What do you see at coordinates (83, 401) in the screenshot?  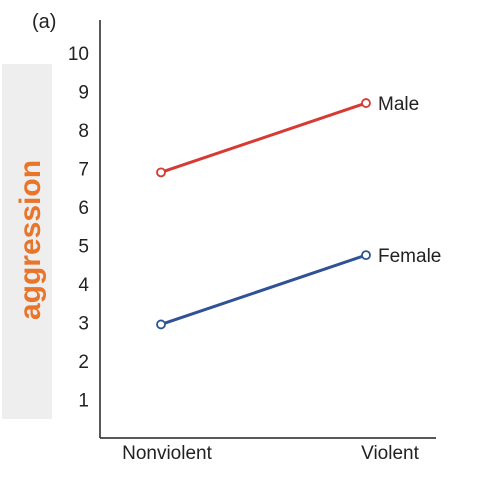 I see `y-tick-label: 1` at bounding box center [83, 401].